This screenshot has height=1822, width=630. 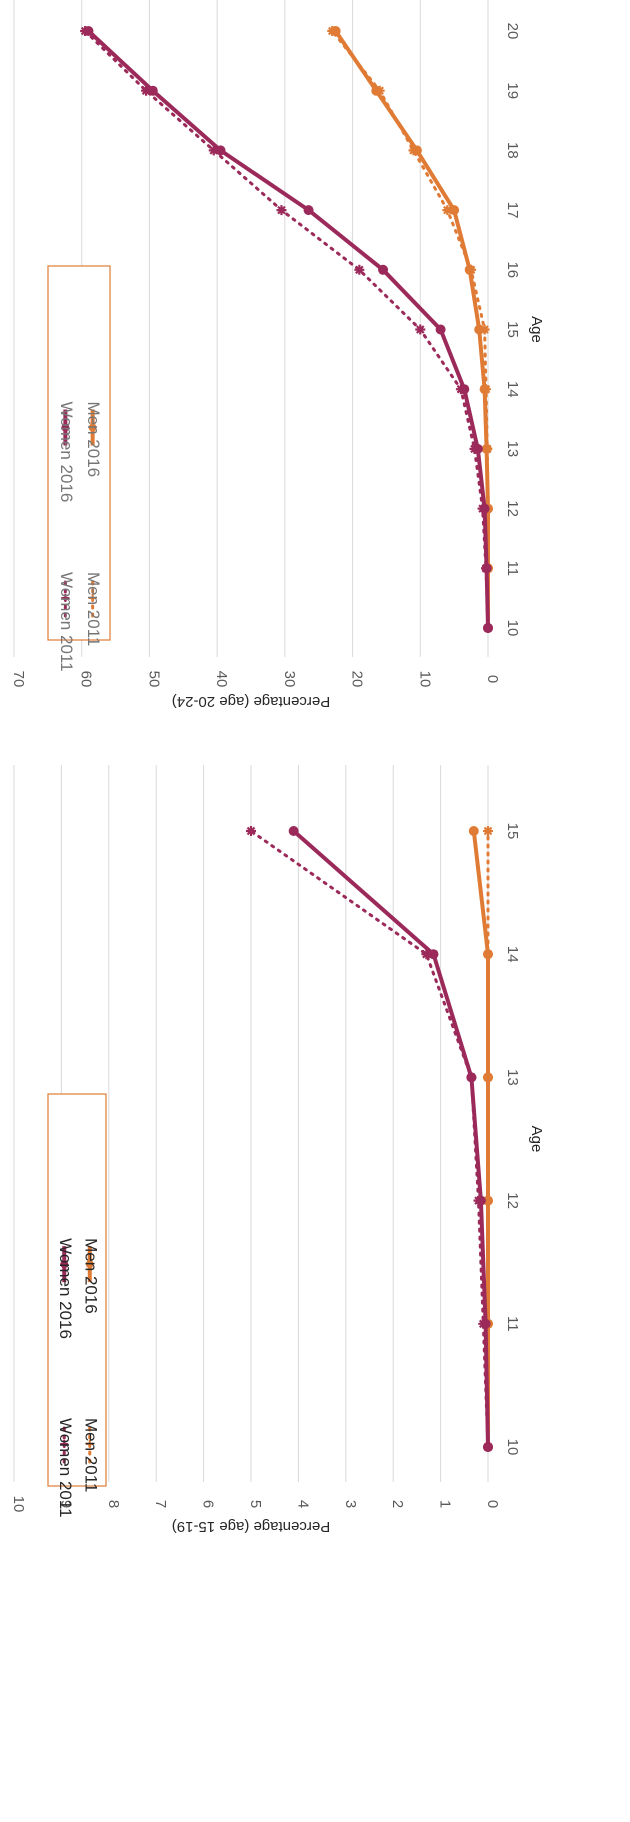 I want to click on x-tick-label: 14, so click(x=512, y=954).